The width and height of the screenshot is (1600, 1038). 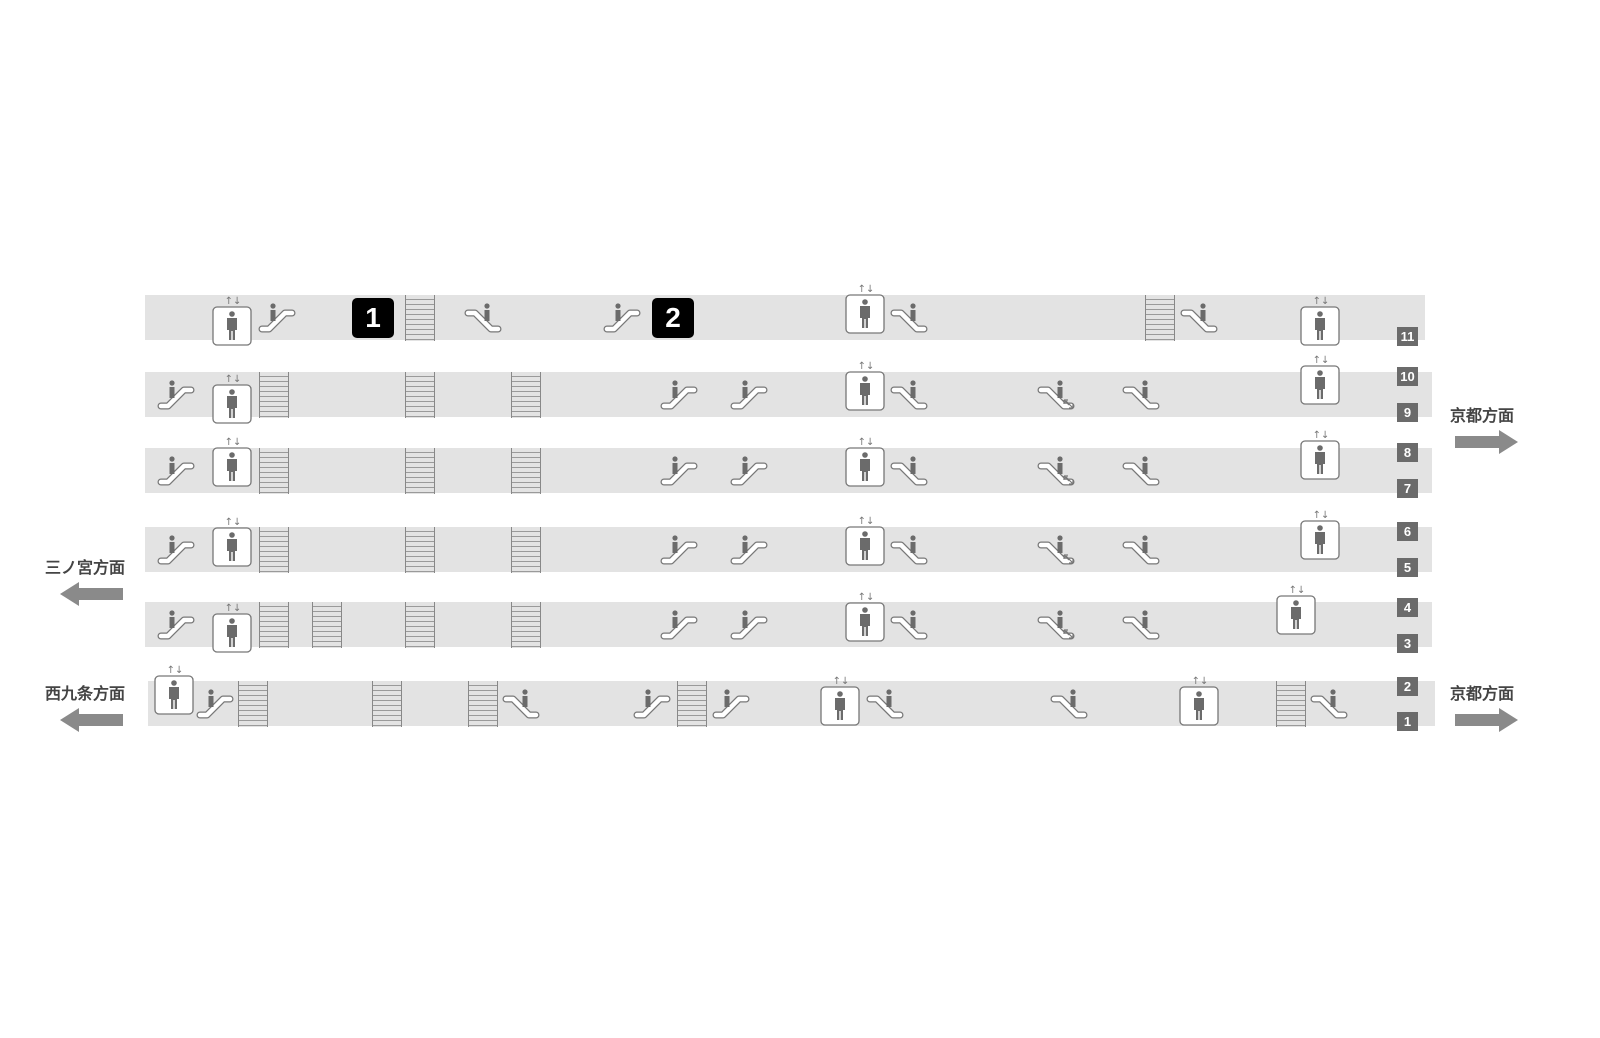 I want to click on platform-number-badge: 2, so click(x=1407, y=686).